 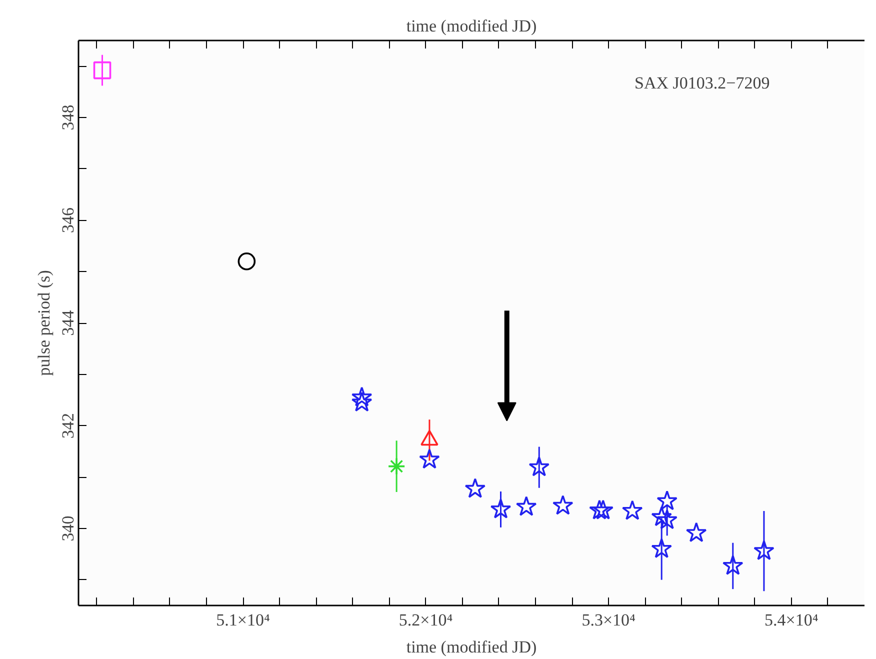 I want to click on x-tick-label: 5.3×10⁴, so click(x=609, y=620).